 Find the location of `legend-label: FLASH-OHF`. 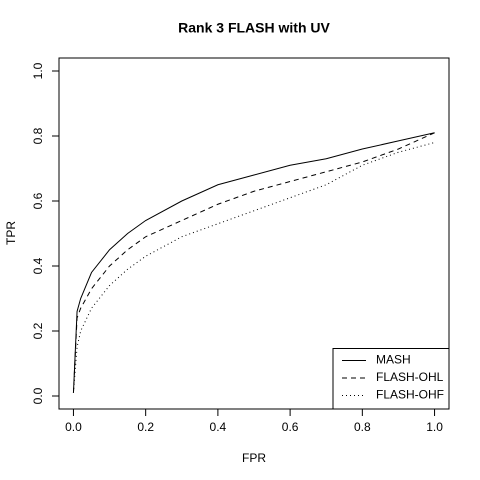

legend-label: FLASH-OHF is located at coordinates (410, 395).